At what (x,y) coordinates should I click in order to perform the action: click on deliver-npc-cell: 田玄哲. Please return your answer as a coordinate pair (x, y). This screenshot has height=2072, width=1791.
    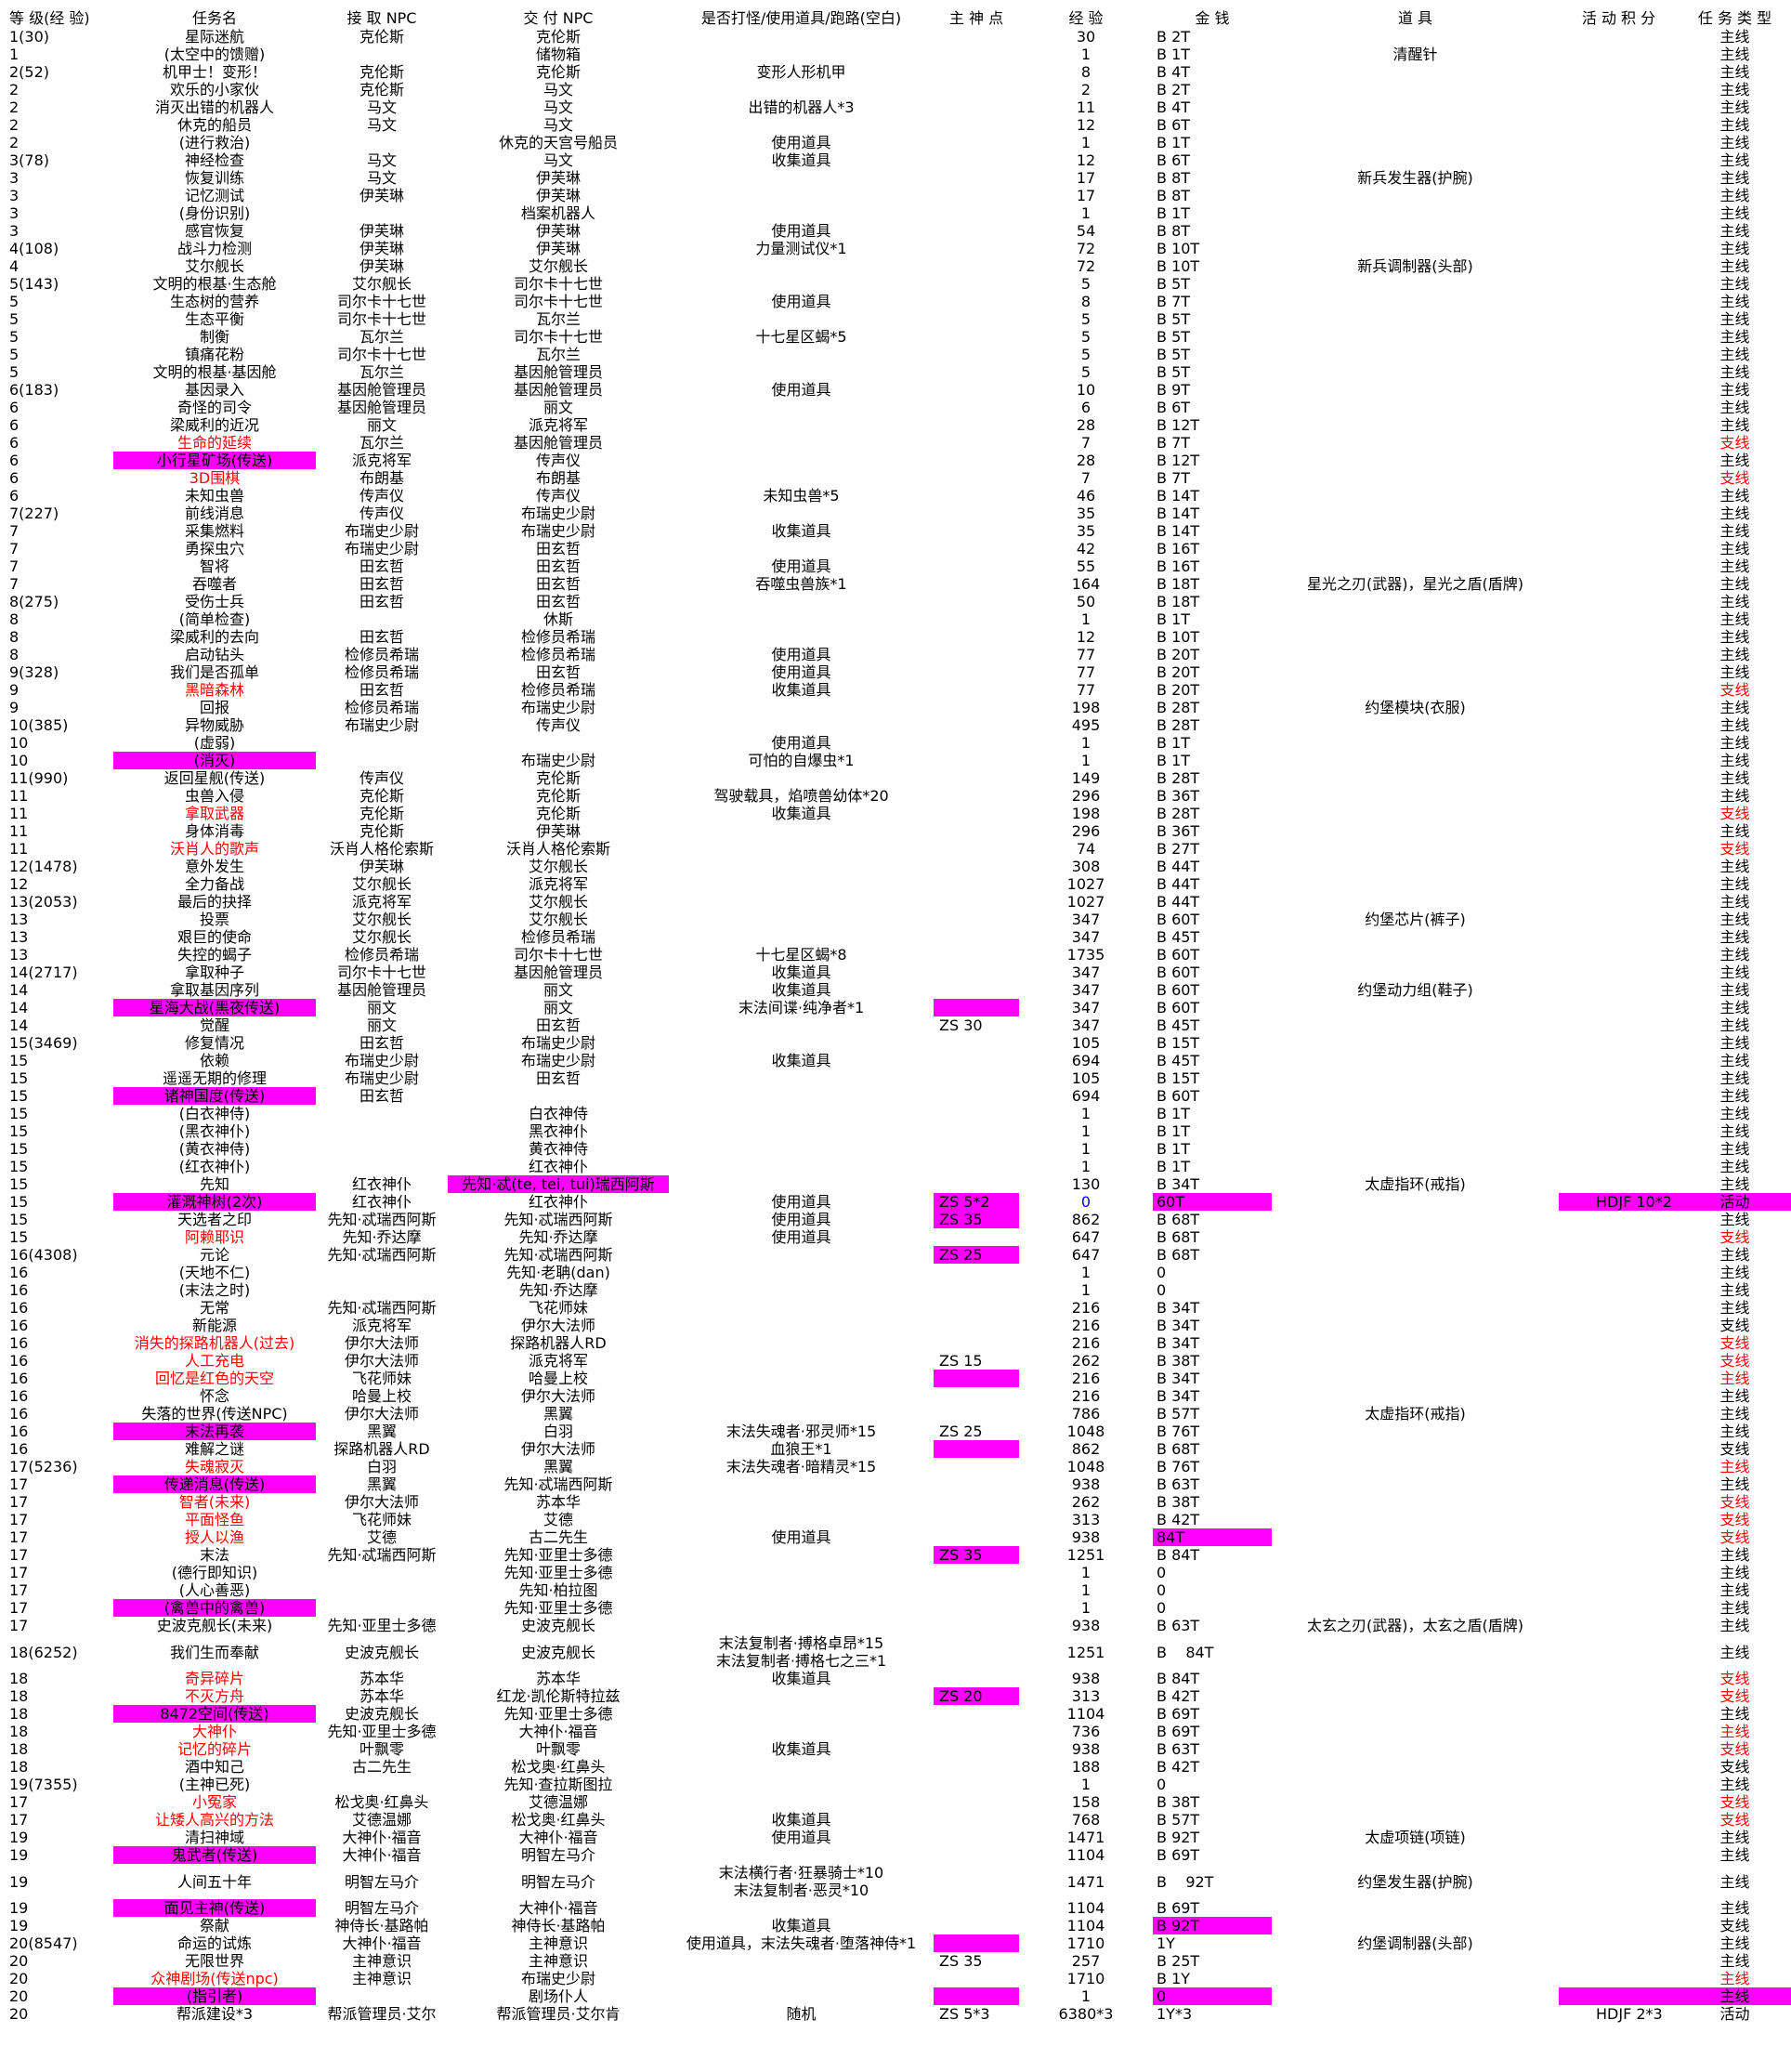
    Looking at the image, I should click on (558, 1025).